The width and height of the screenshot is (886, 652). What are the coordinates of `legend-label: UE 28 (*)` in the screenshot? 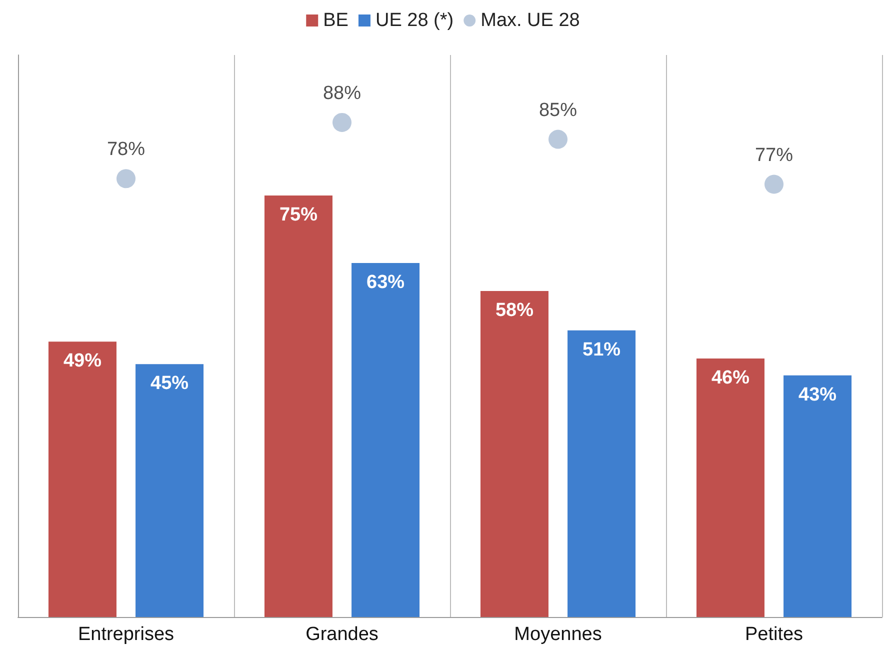 It's located at (414, 20).